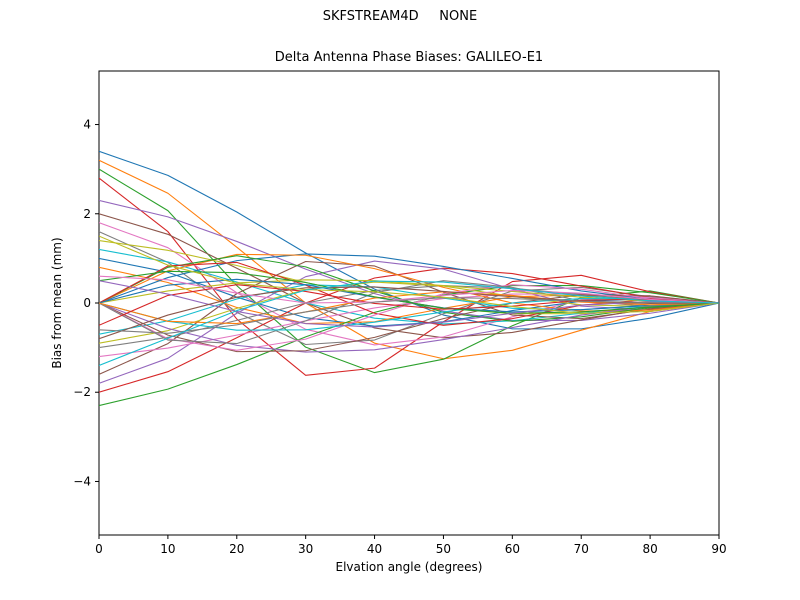  Describe the element at coordinates (409, 57) in the screenshot. I see `axes-title: Delta Antenna Phase Biases: GALILEO-E1` at that location.